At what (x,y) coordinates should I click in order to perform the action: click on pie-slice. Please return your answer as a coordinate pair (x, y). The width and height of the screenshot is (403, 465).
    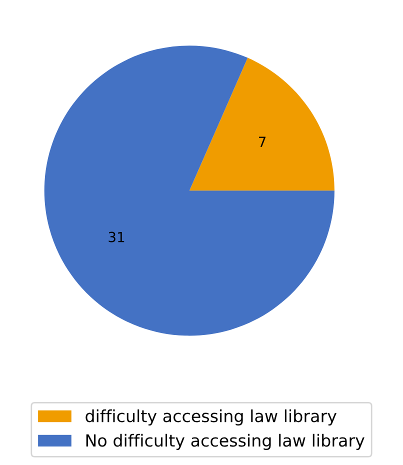
    Looking at the image, I should click on (261, 124).